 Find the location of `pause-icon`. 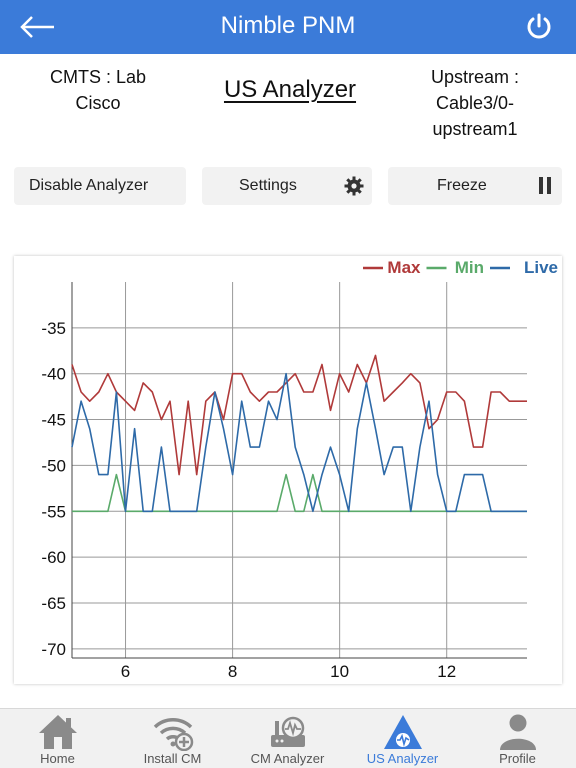

pause-icon is located at coordinates (545, 185).